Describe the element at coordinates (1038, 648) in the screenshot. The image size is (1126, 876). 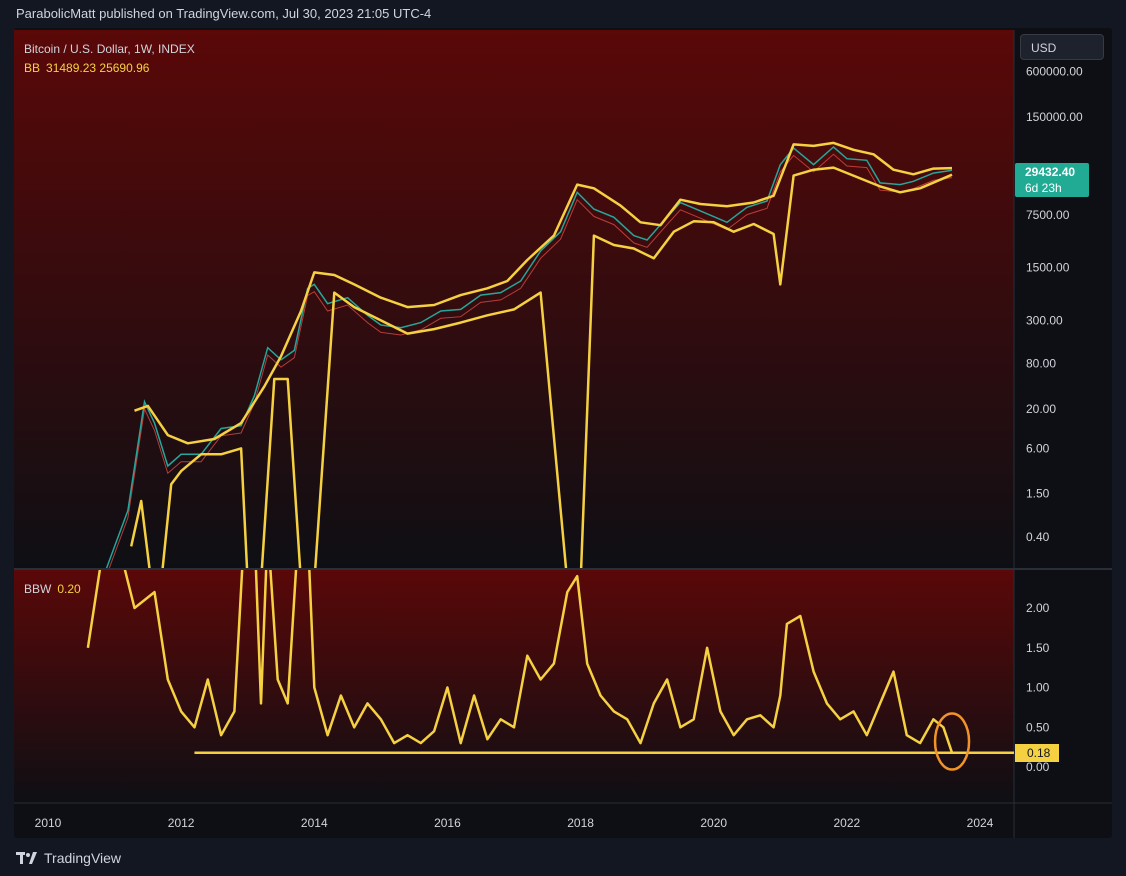
I see `bbw-y-tick-label: 1.50` at that location.